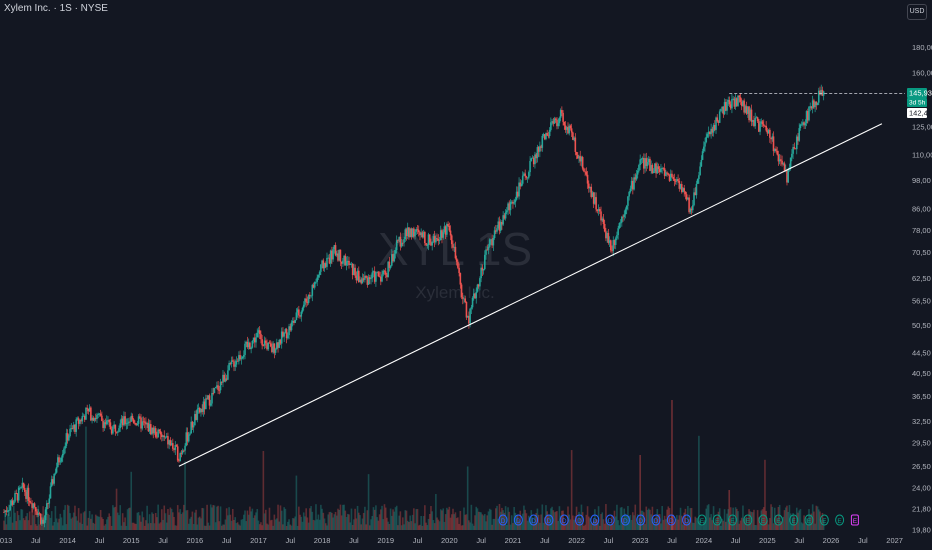 This screenshot has width=932, height=550. I want to click on currency-button: USD, so click(917, 12).